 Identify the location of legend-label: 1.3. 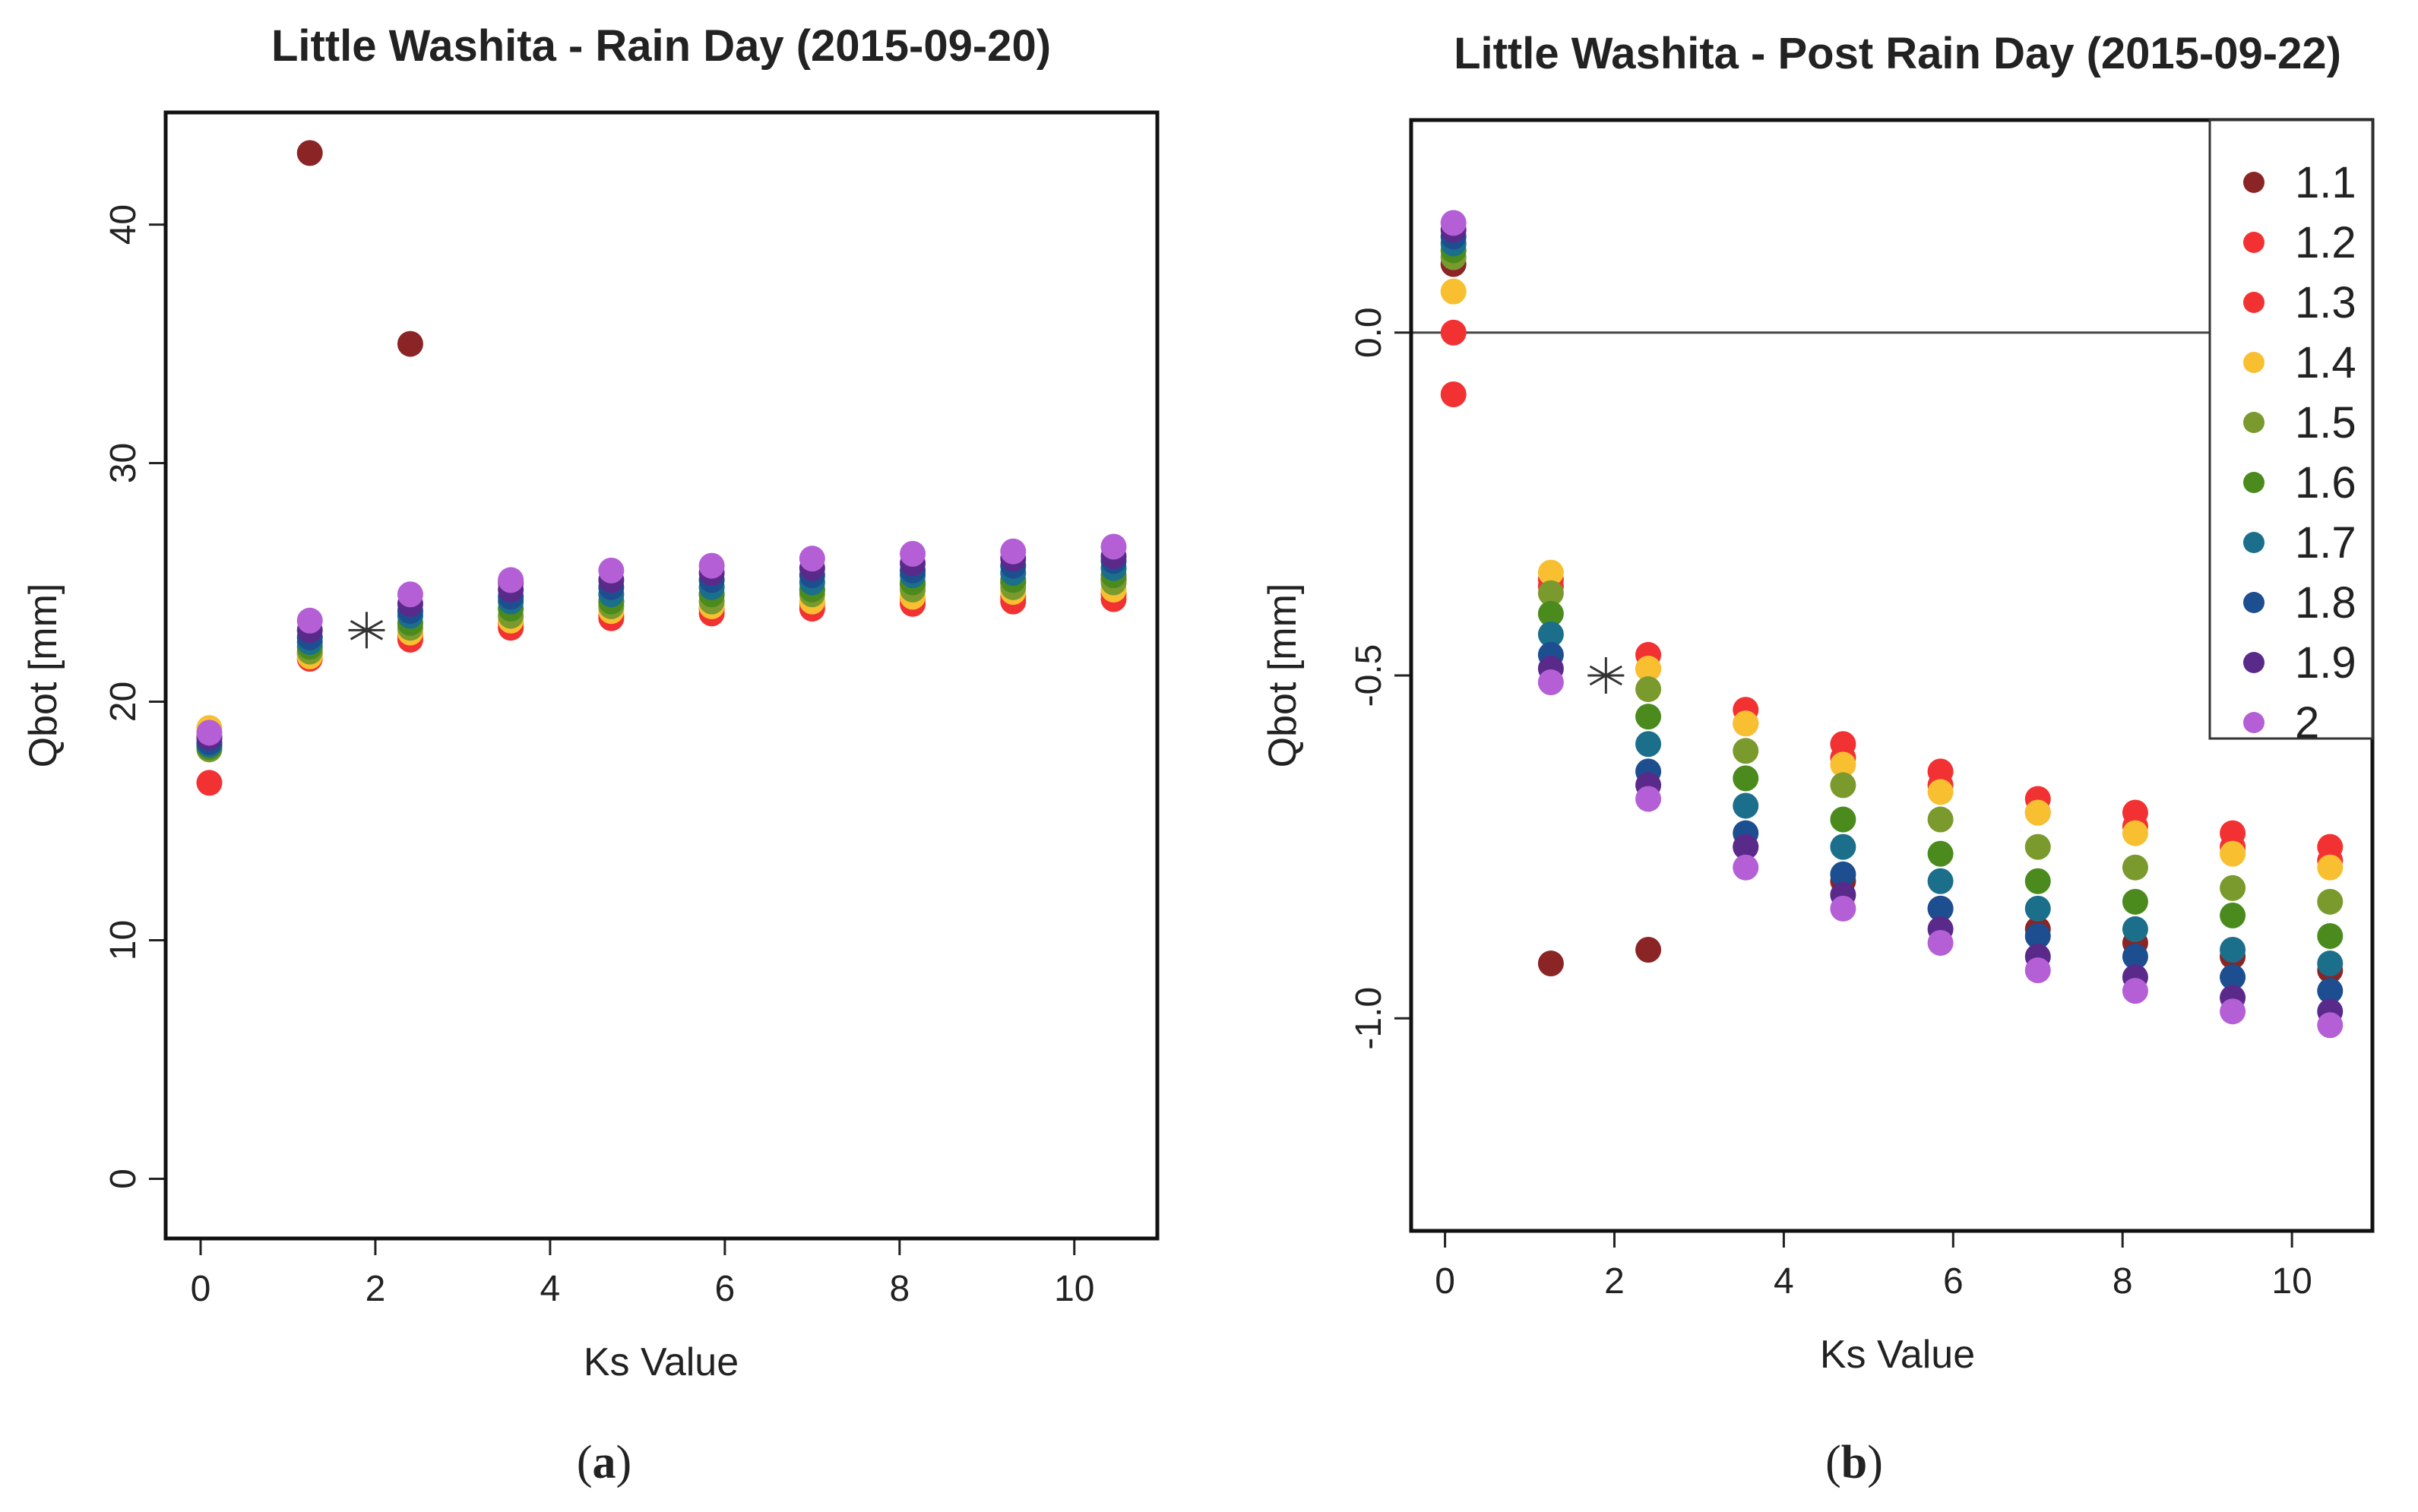
(2325, 302).